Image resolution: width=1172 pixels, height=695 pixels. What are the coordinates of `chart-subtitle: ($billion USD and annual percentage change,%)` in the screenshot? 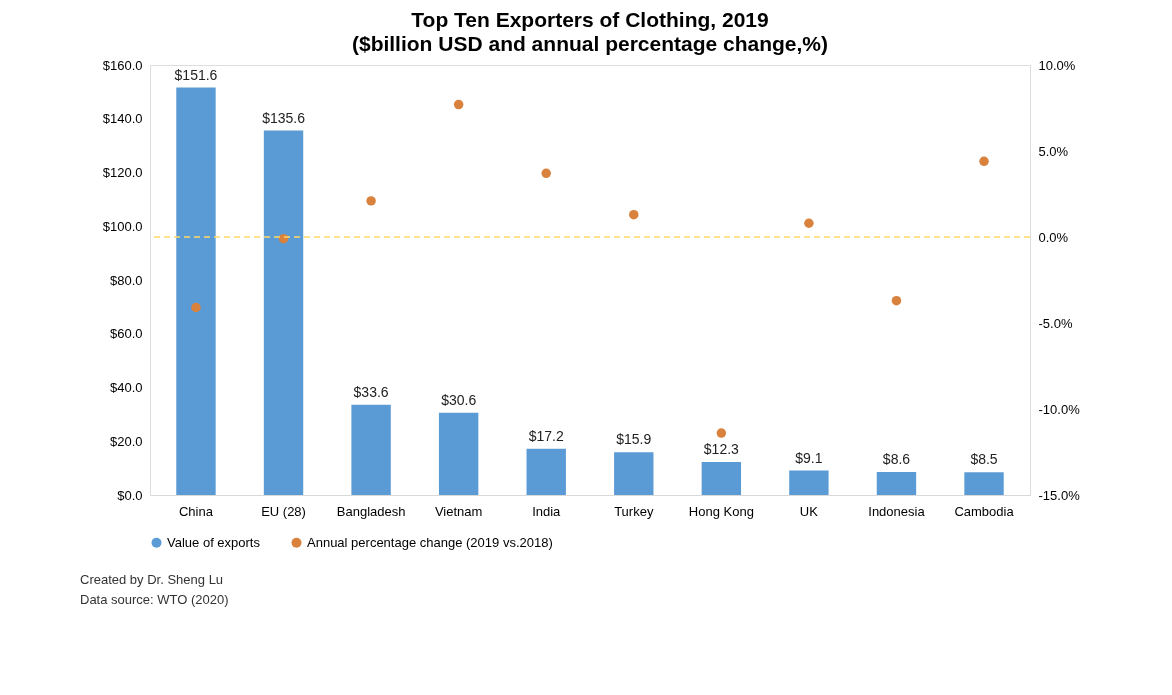 It's located at (590, 43).